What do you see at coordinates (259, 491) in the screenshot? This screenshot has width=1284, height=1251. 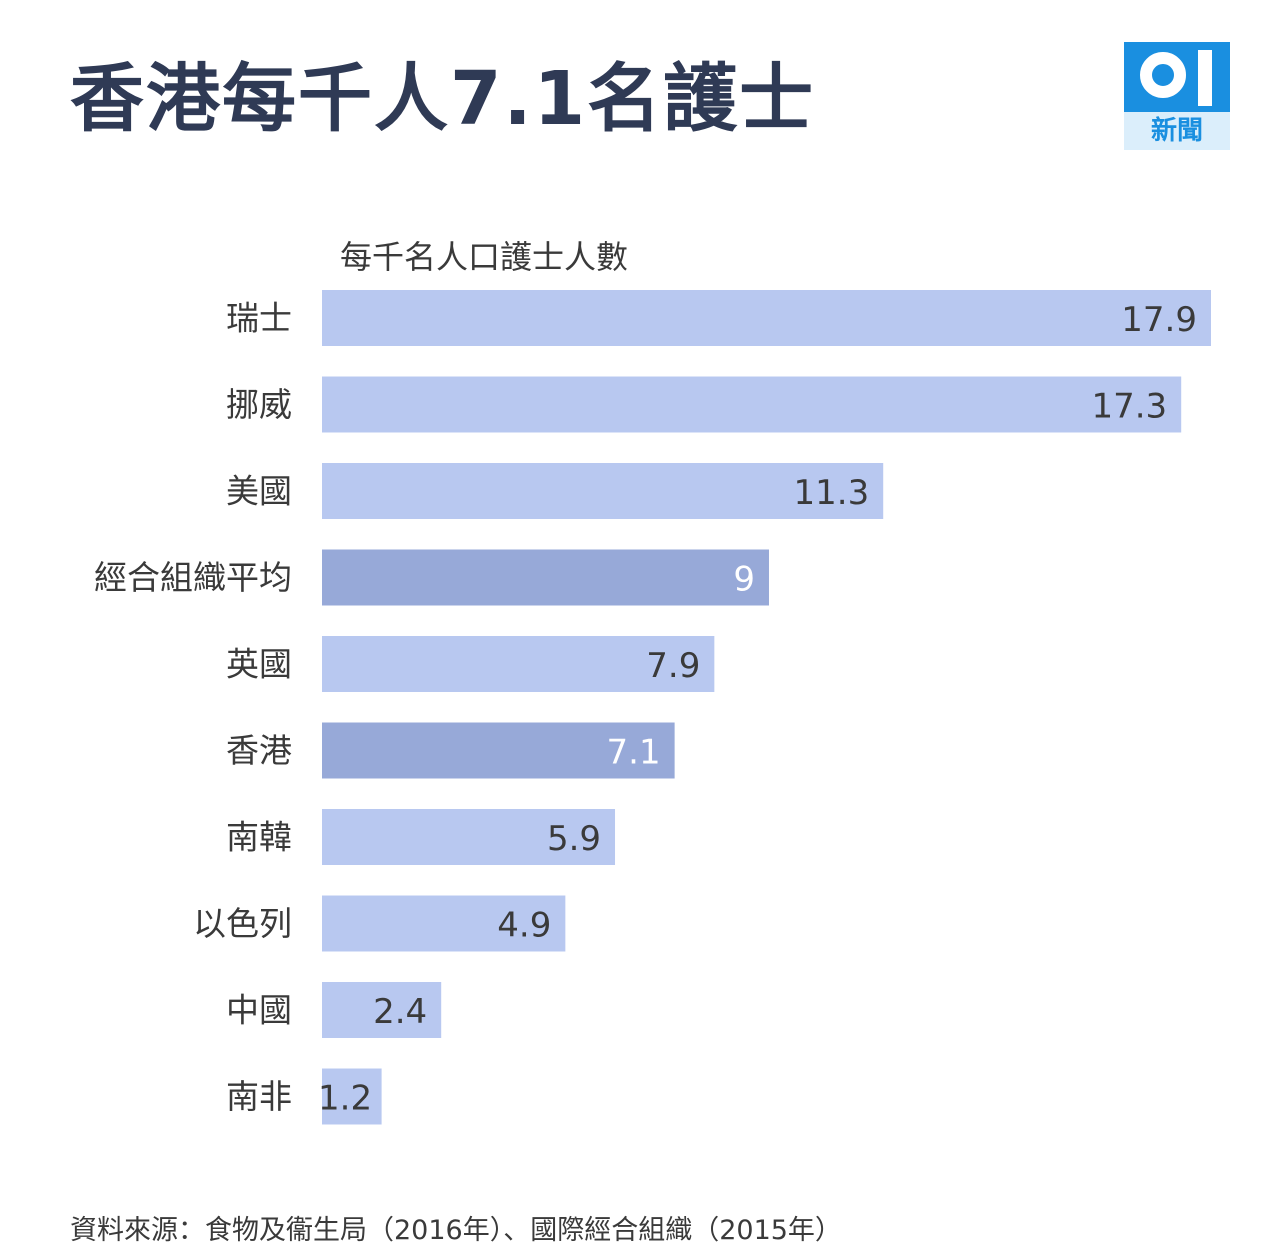 I see `category-label: 美國` at bounding box center [259, 491].